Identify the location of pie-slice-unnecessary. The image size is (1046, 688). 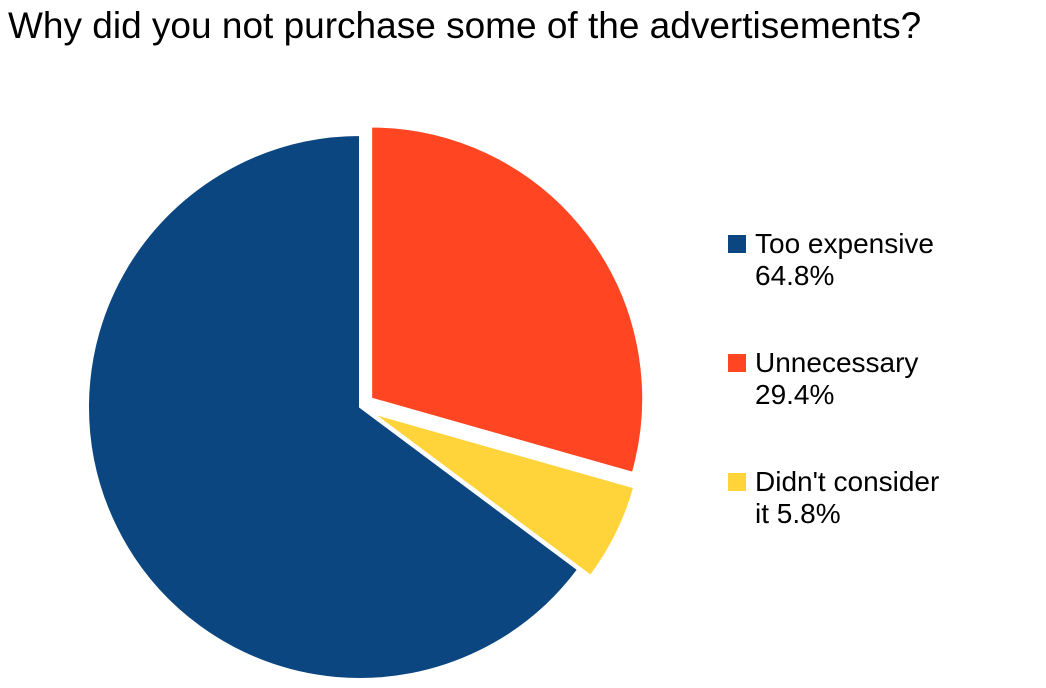
(507, 300).